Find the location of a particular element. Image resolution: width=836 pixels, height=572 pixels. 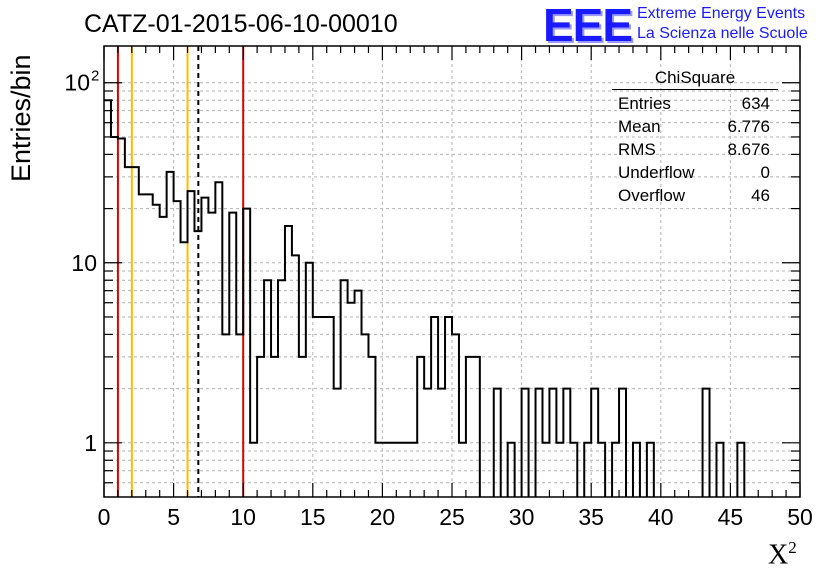

x-tick-label: 50 is located at coordinates (800, 517).